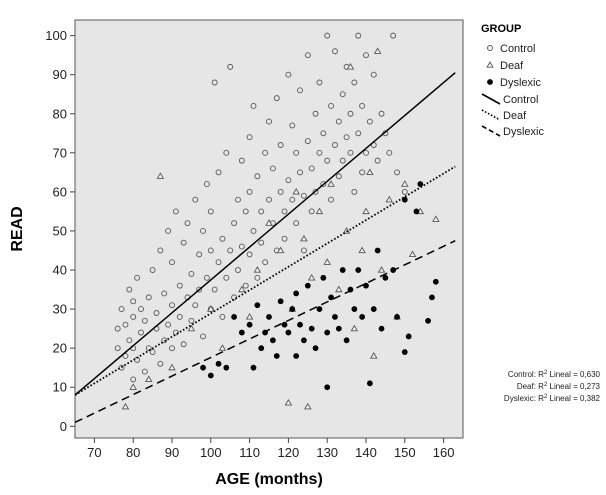  What do you see at coordinates (512, 90) in the screenshot?
I see `legend-entries: Control Deaf Dyslexic Control Deaf Dyslexic` at bounding box center [512, 90].